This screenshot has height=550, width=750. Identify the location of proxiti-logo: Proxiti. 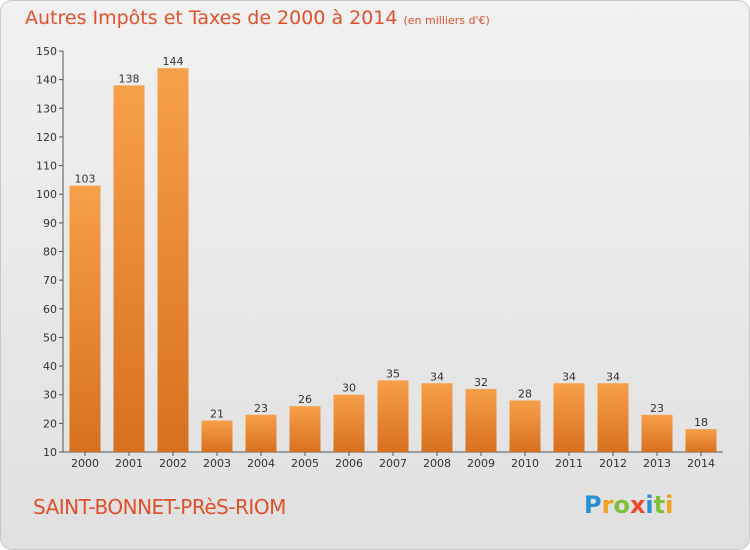
(628, 505).